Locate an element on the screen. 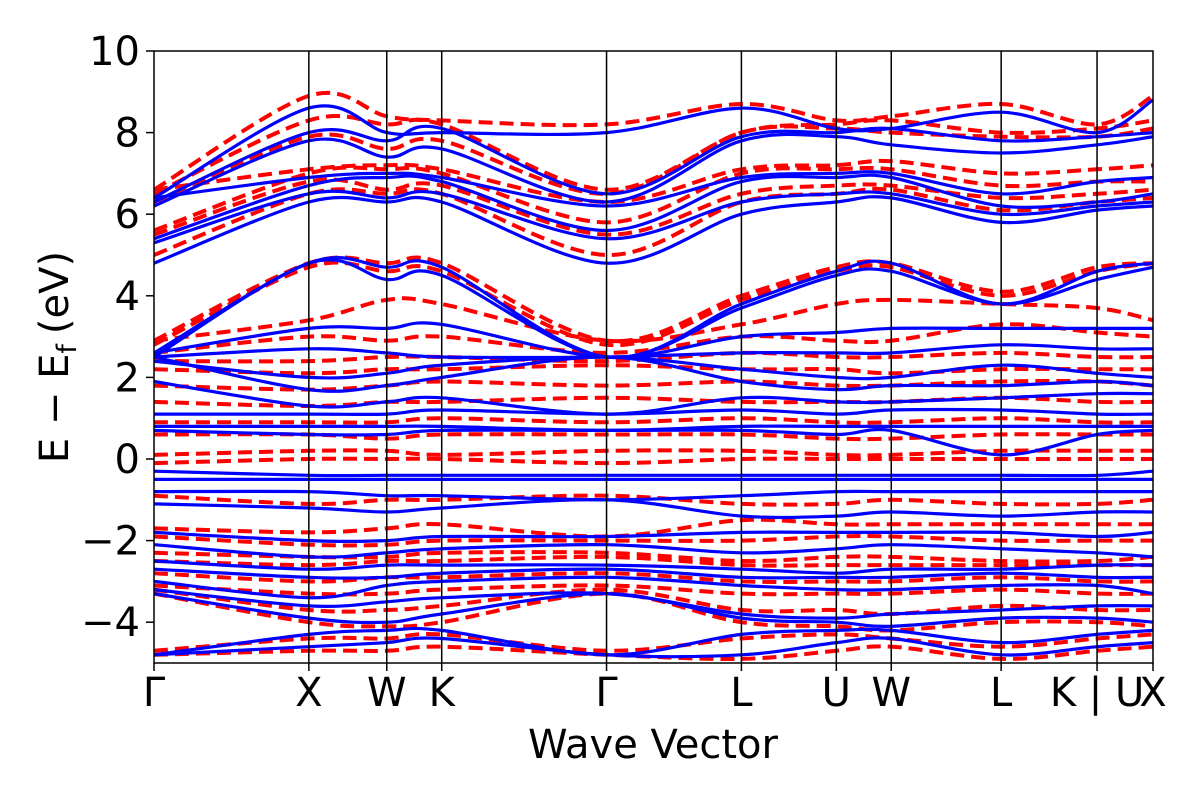 The width and height of the screenshot is (1200, 800). y-tick-label: 6 is located at coordinates (127, 215).